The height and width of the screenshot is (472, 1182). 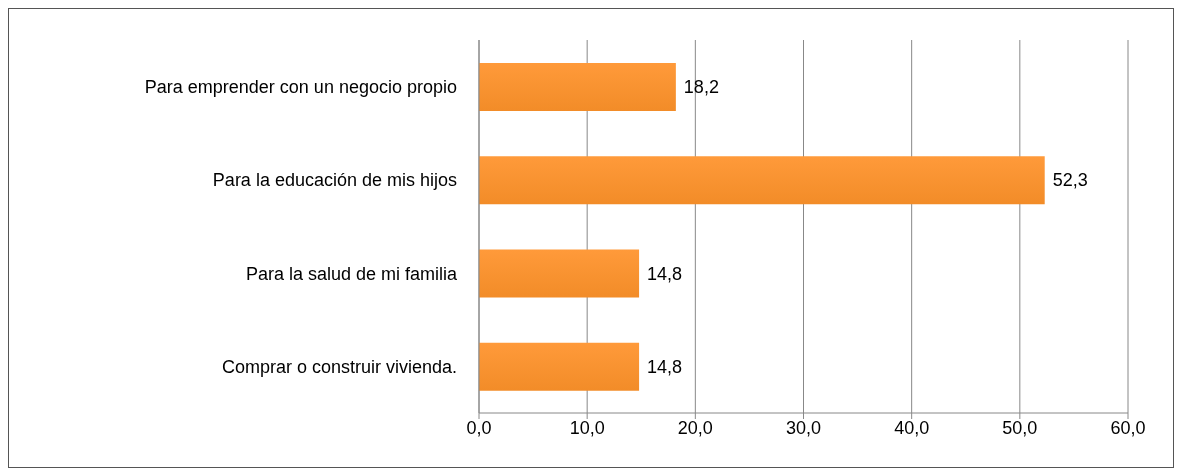 I want to click on x-tick-label: 60,0, so click(x=1128, y=427).